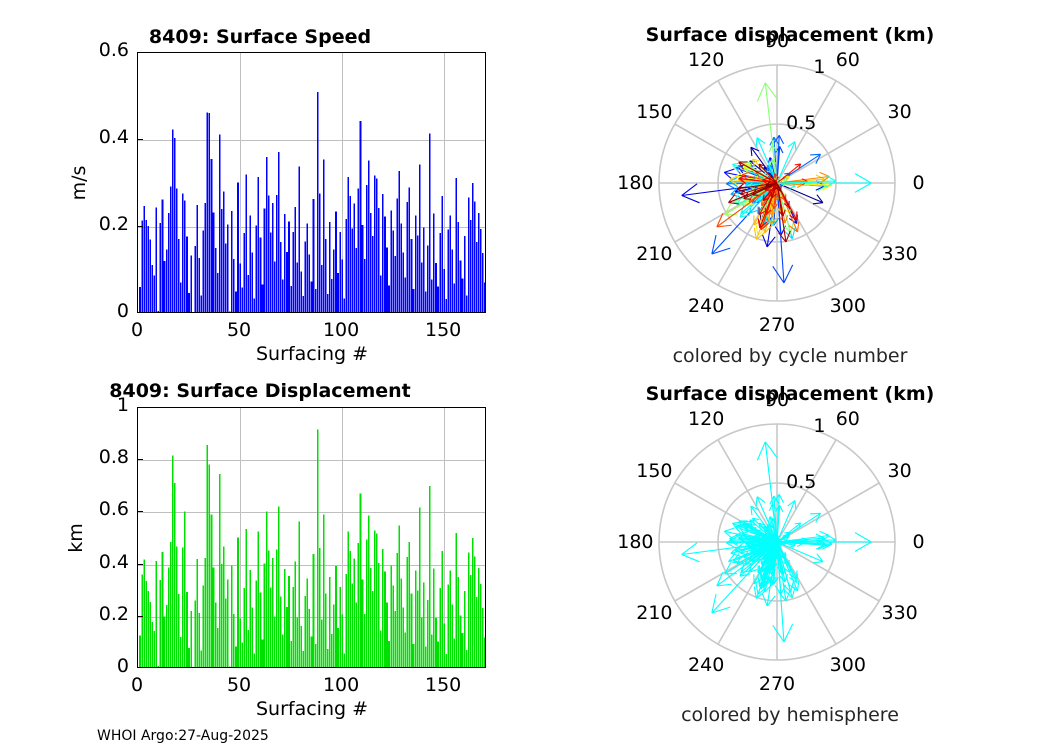 The width and height of the screenshot is (1050, 750). What do you see at coordinates (899, 471) in the screenshot?
I see `polar-theta-label: 30` at bounding box center [899, 471].